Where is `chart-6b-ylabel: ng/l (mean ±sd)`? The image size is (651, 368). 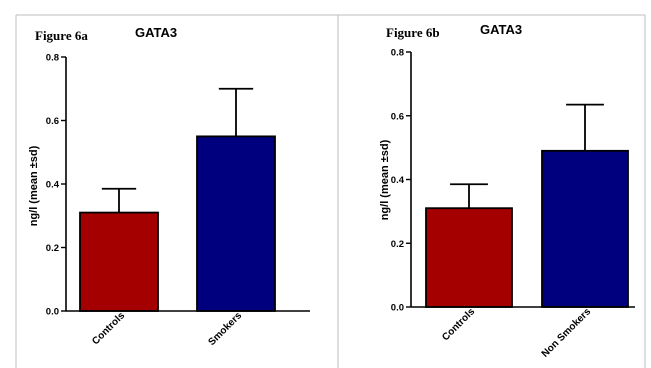
chart-6b-ylabel: ng/l (mean ±sd) is located at coordinates (385, 179).